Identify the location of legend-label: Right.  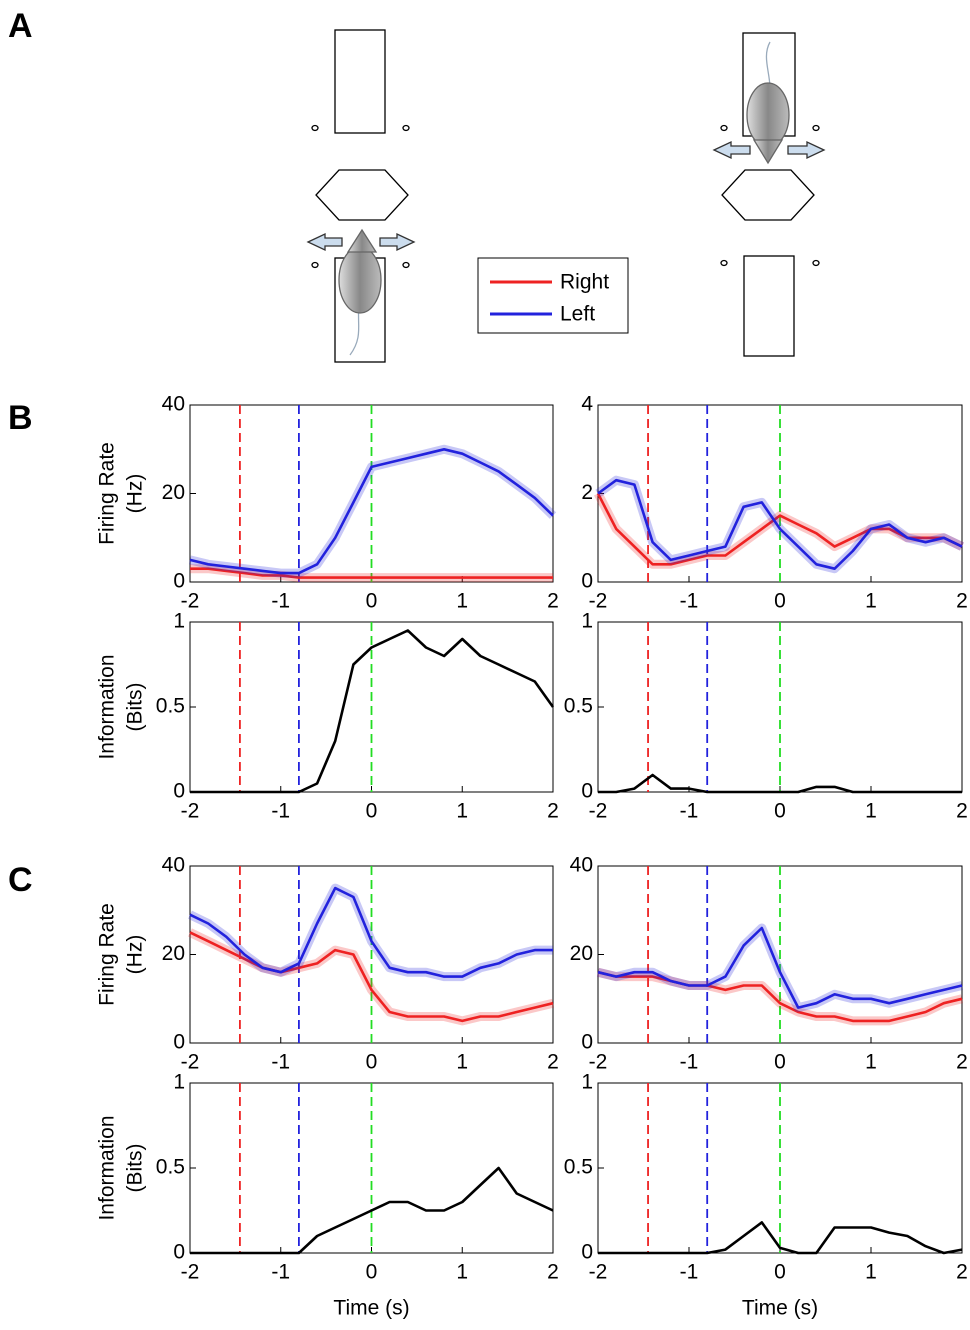
(584, 282).